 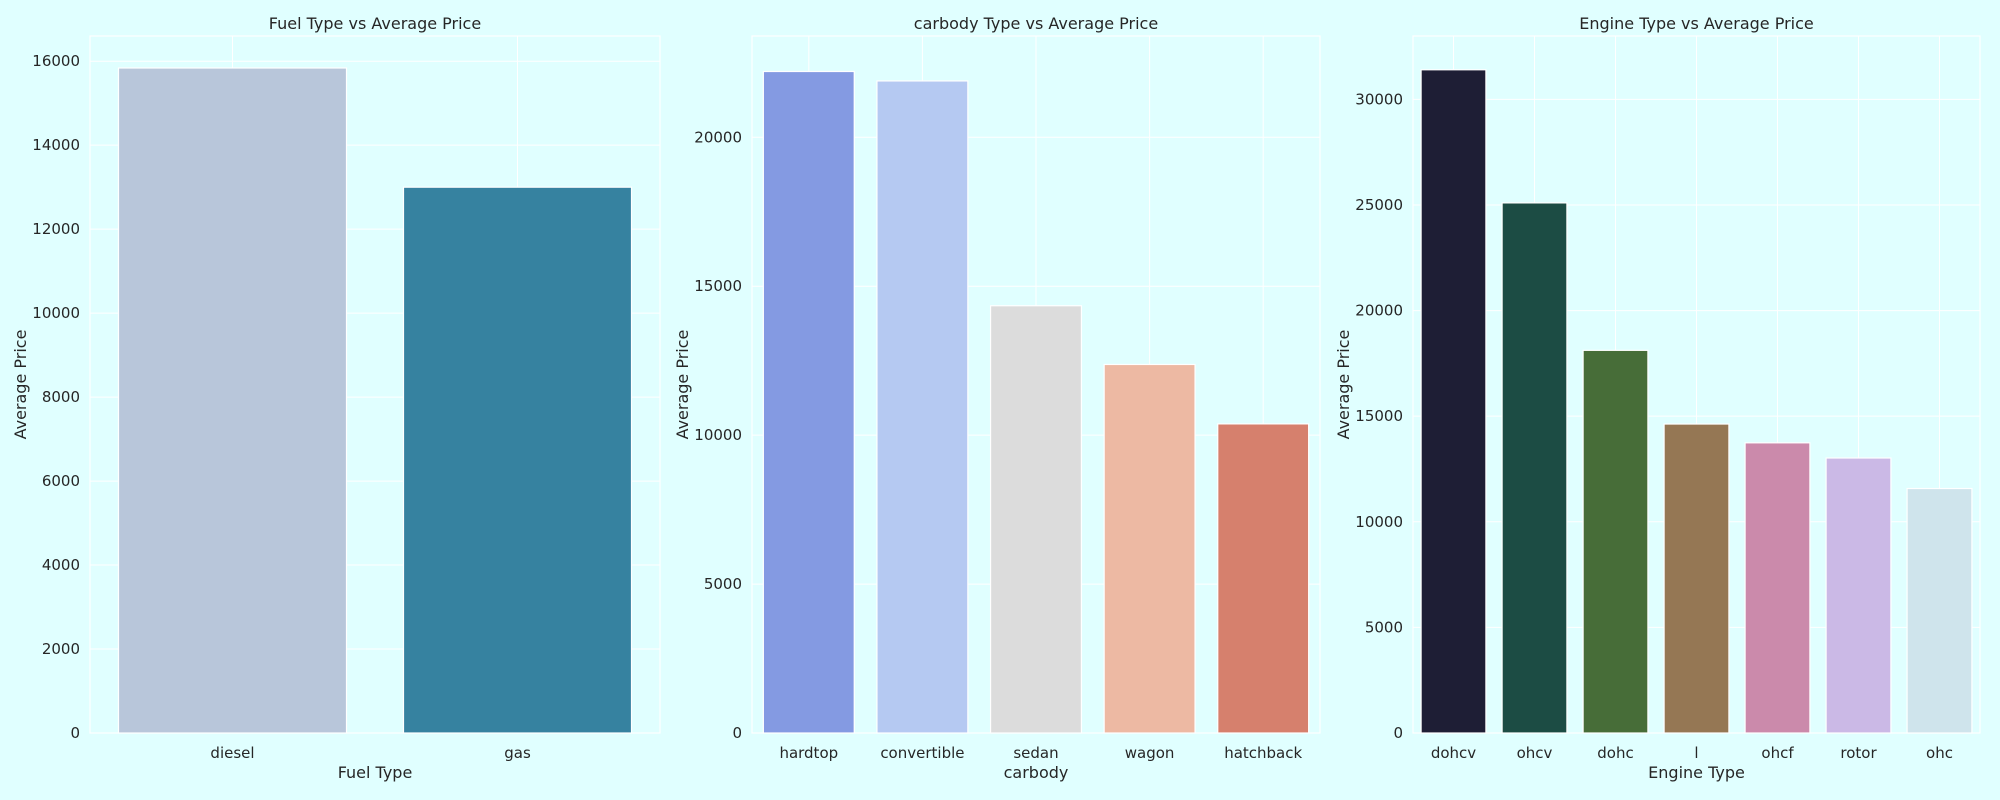 I want to click on y-tick-label: 6000, so click(x=61, y=481).